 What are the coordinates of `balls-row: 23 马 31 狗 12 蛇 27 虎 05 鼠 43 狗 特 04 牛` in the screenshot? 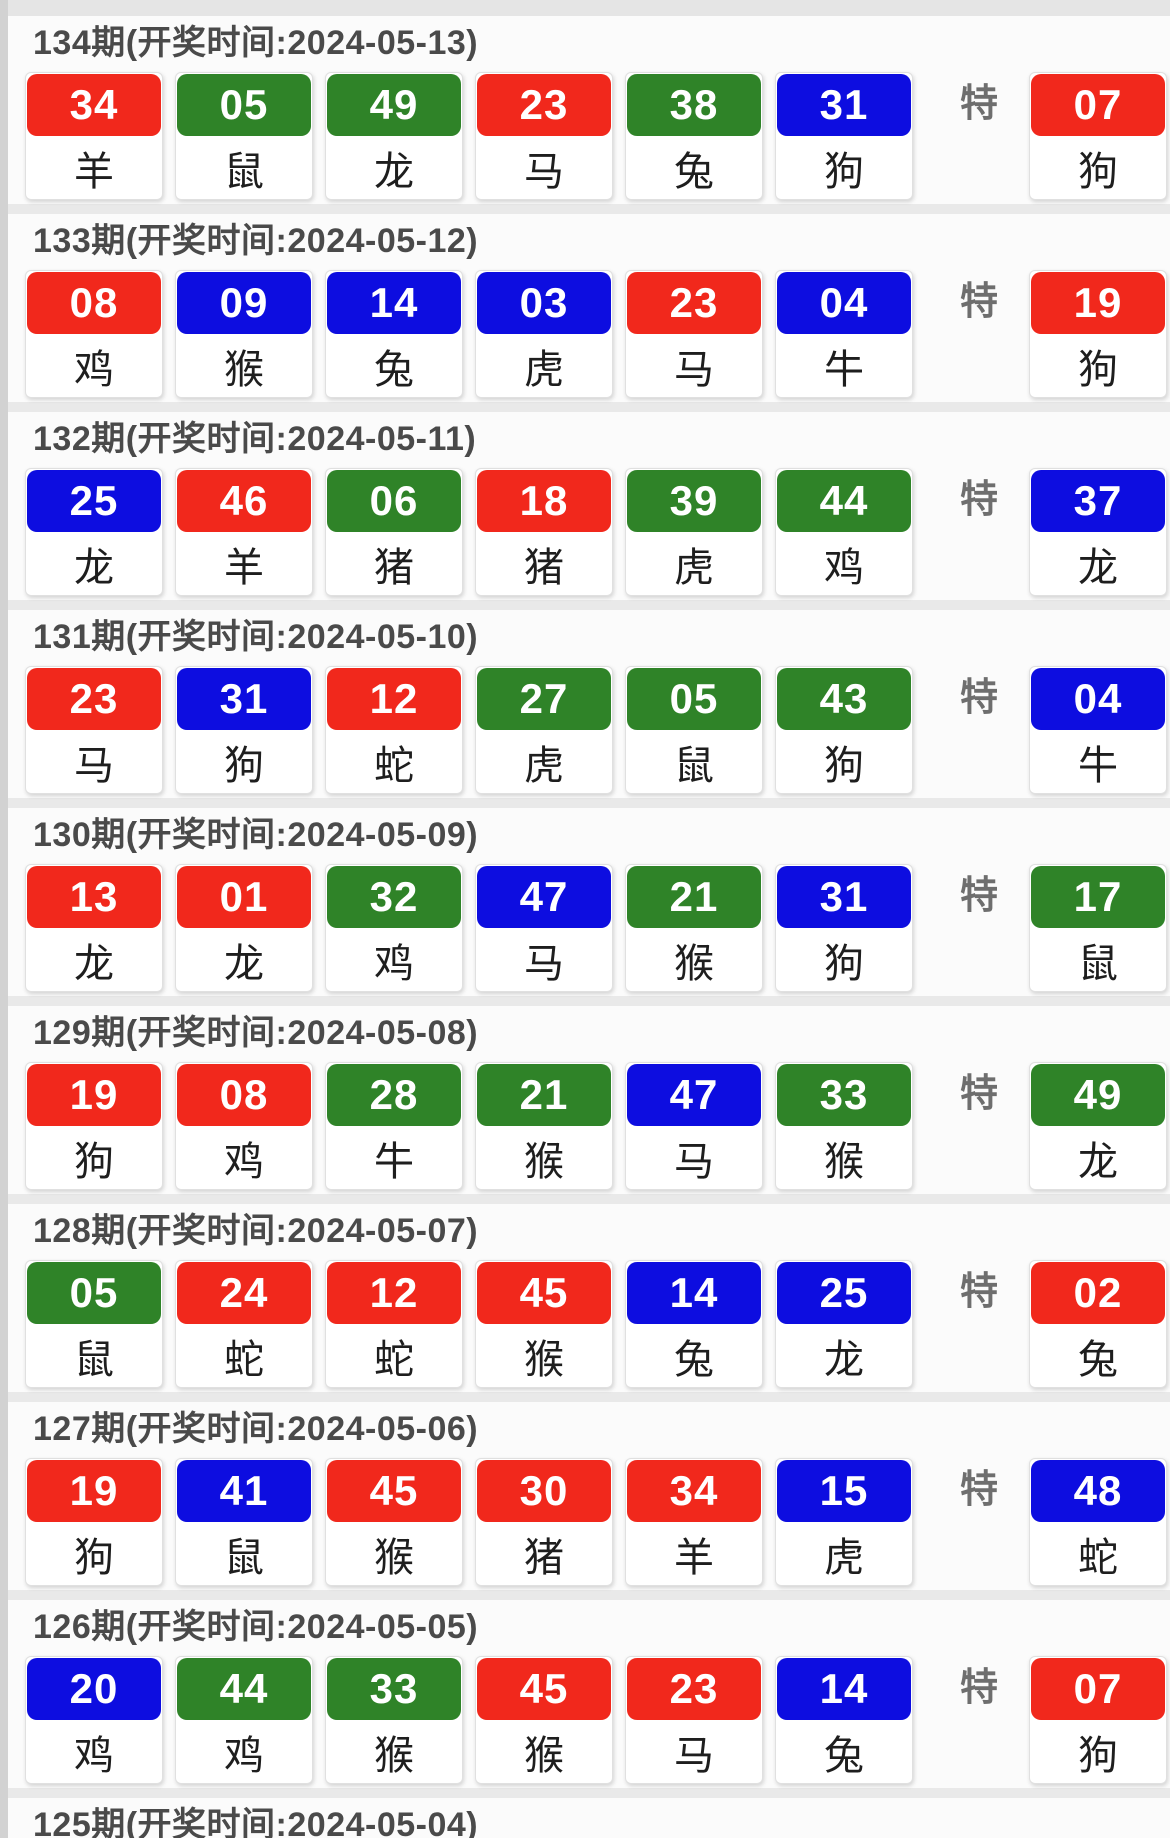 It's located at (597, 730).